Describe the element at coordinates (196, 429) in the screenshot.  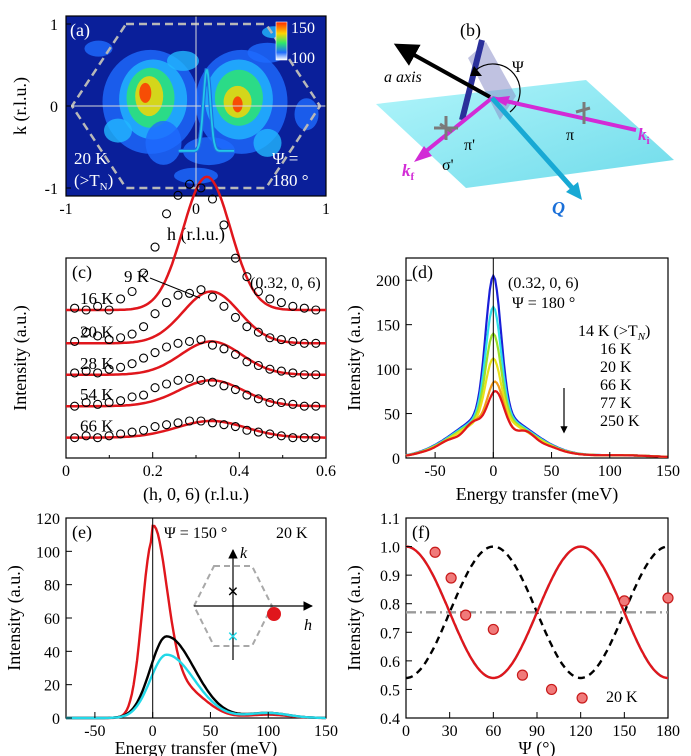
I see `panel-c-fit-66k` at that location.